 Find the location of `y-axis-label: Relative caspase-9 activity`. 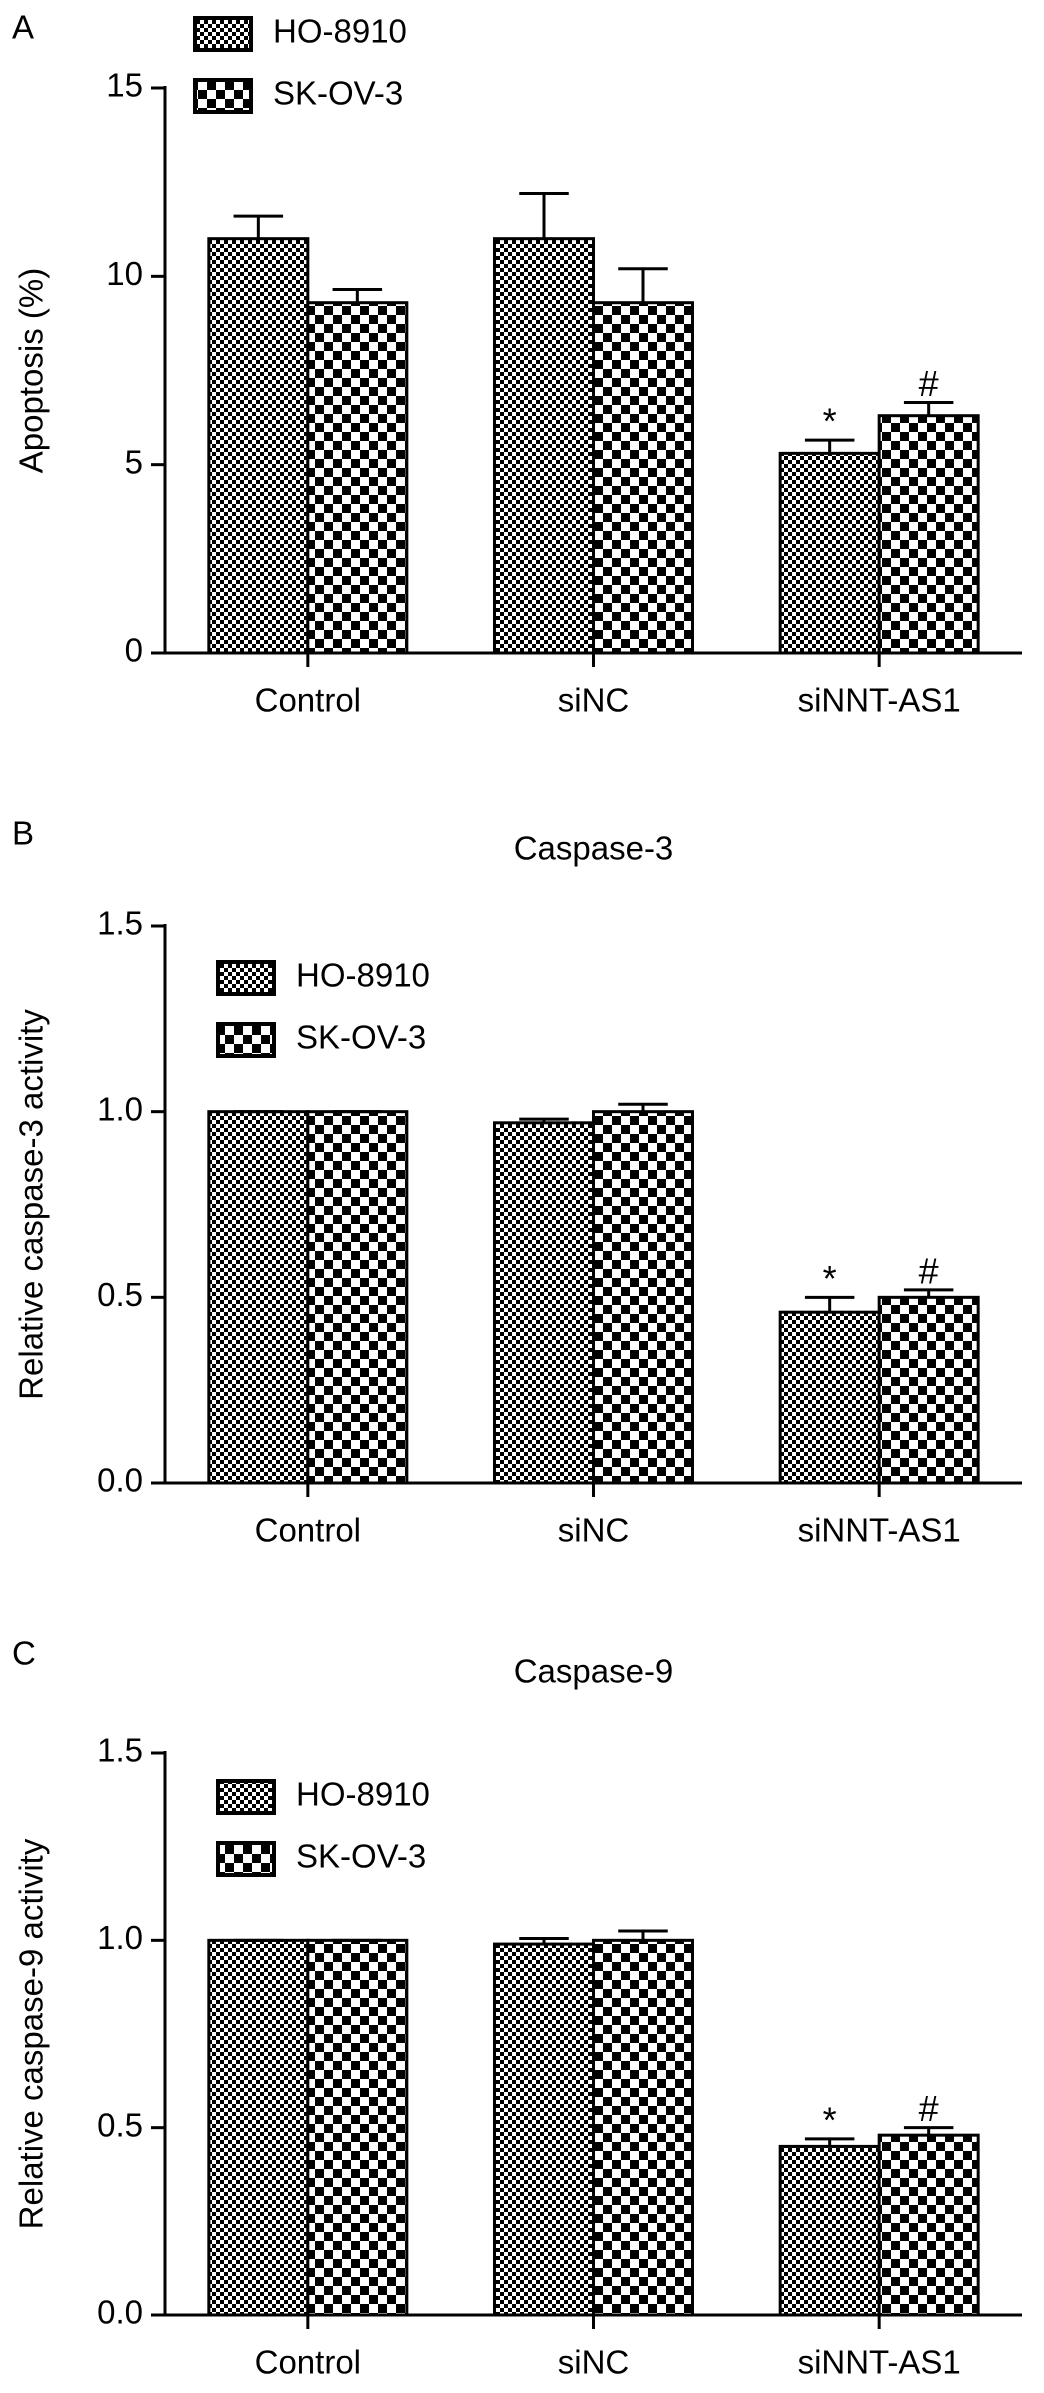

y-axis-label: Relative caspase-9 activity is located at coordinates (31, 2033).